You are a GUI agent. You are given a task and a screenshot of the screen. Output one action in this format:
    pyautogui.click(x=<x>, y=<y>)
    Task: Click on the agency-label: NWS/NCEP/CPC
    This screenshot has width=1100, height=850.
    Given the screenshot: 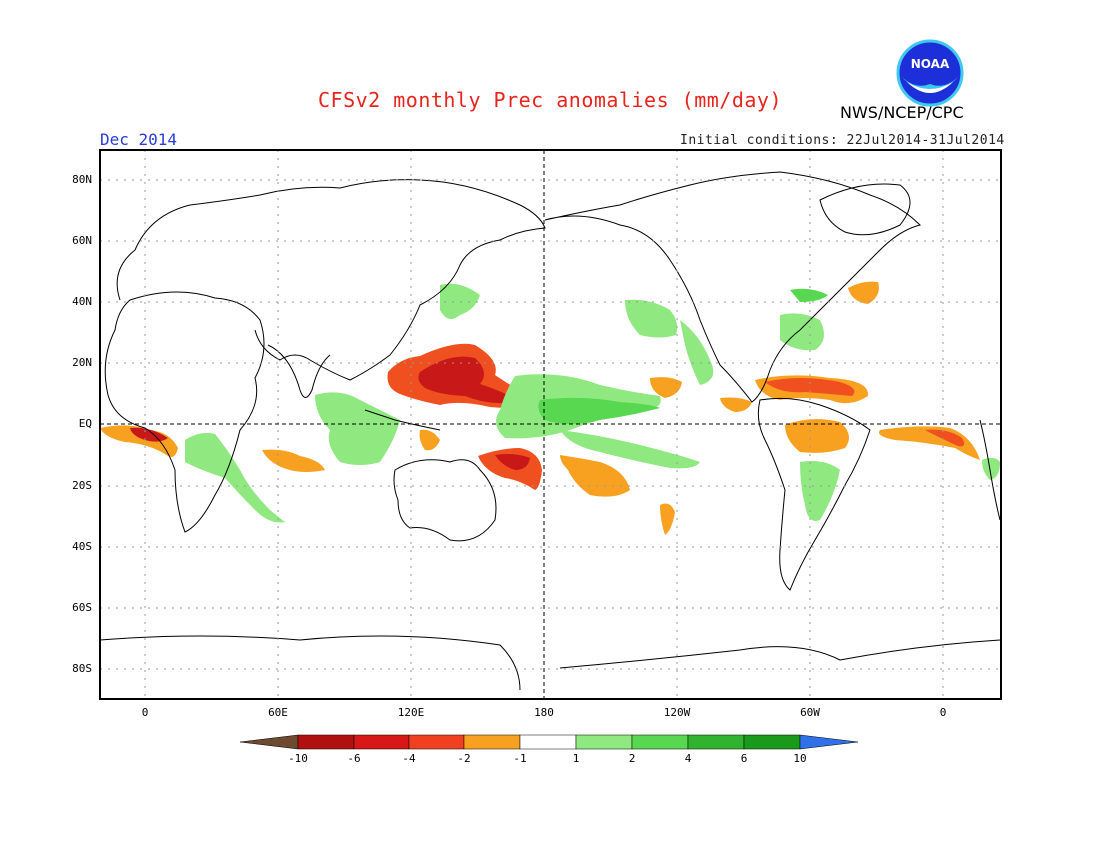 What is the action you would take?
    pyautogui.click(x=902, y=112)
    